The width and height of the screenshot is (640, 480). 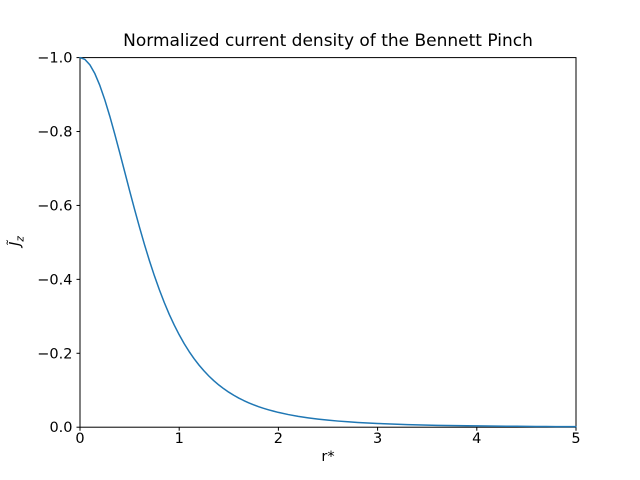 I want to click on x-tick-label: 0, so click(x=79, y=439).